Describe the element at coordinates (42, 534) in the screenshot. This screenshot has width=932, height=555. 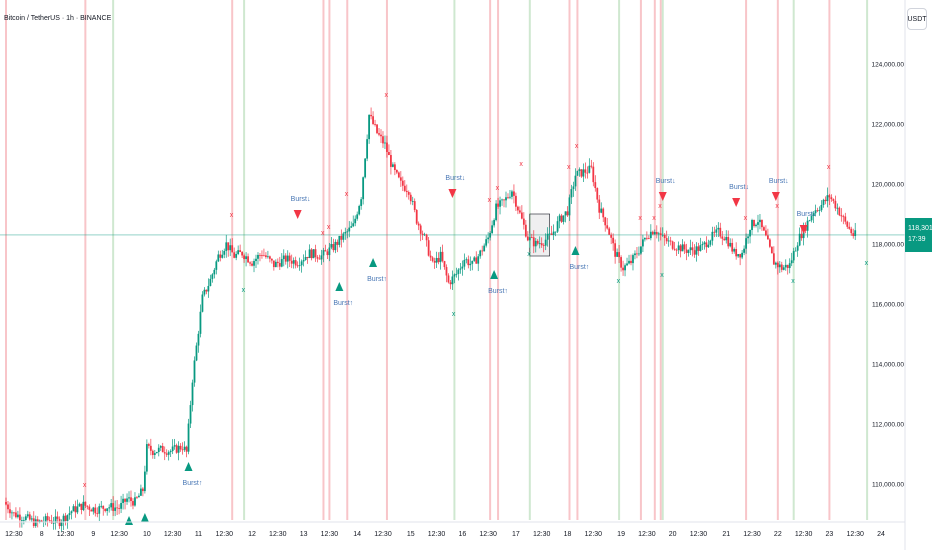
I see `time-tick-label: 8` at that location.